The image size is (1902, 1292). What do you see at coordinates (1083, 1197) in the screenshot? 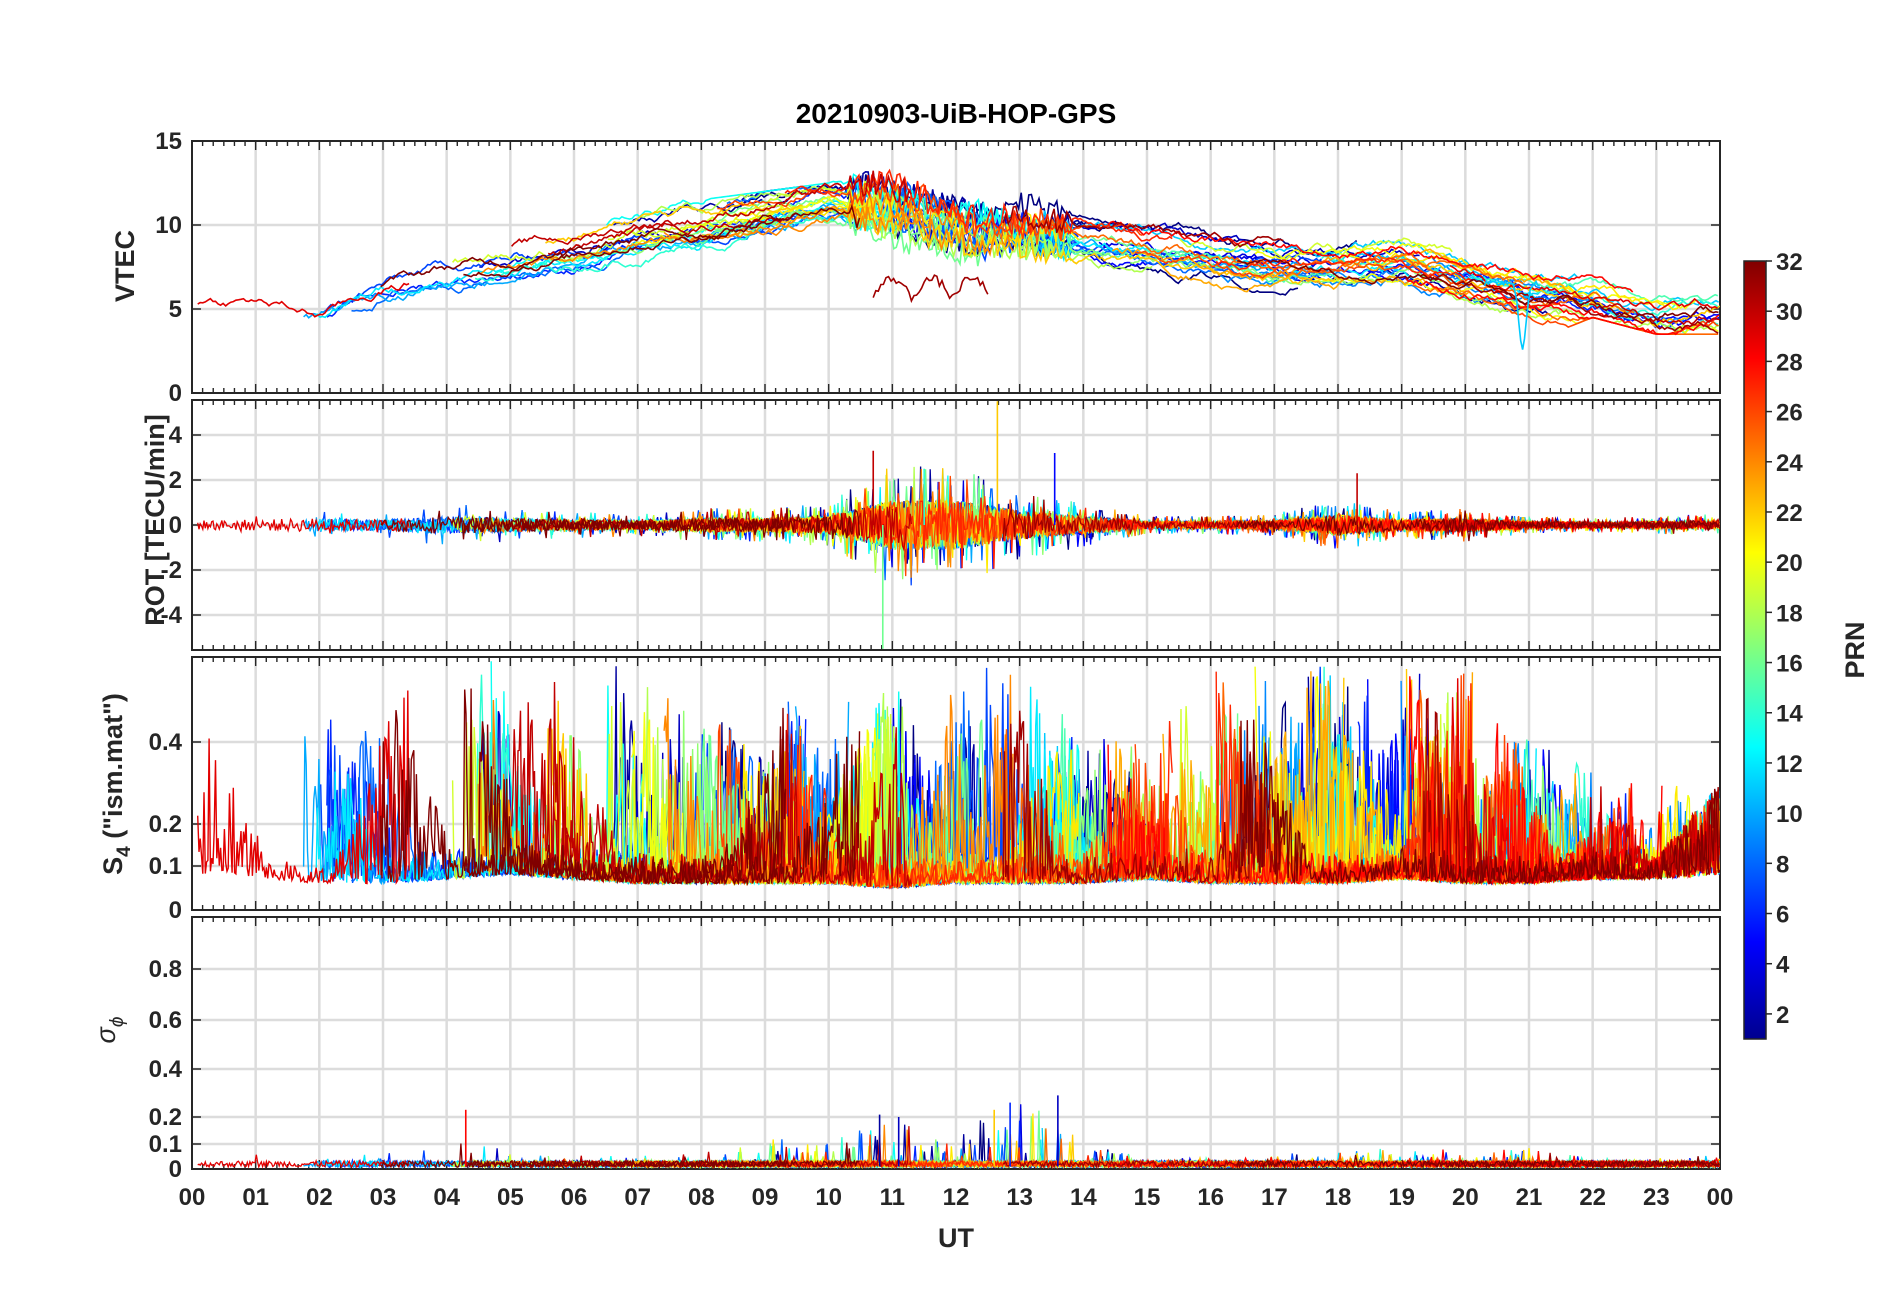
I see `x-tick-label: 14` at bounding box center [1083, 1197].